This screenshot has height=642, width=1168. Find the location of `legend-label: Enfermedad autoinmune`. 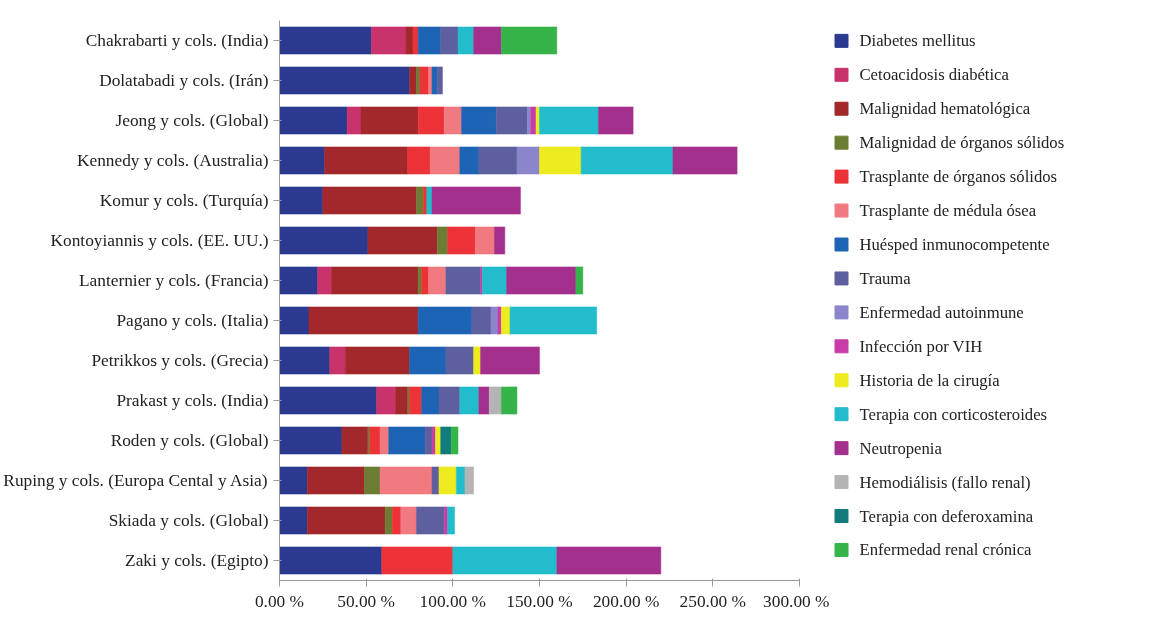

legend-label: Enfermedad autoinmune is located at coordinates (941, 312).